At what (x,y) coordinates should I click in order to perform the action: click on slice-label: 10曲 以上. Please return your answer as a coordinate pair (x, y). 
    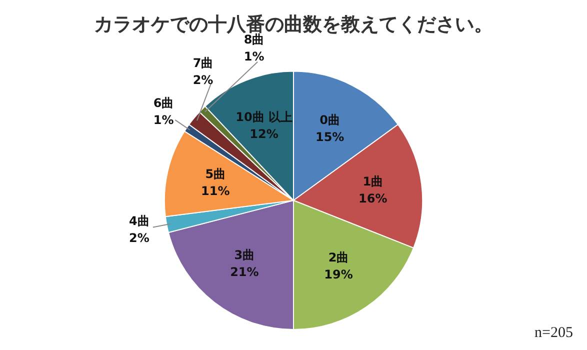
    Looking at the image, I should click on (264, 117).